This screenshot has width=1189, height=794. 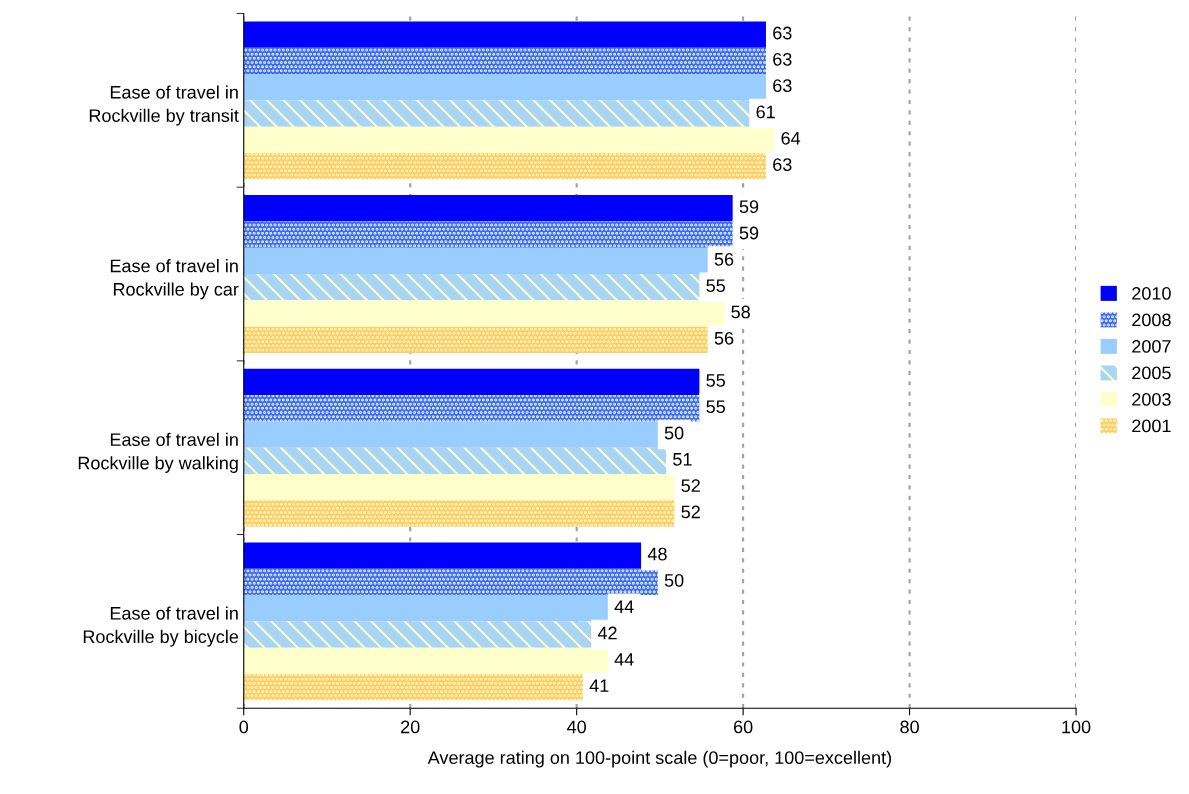 I want to click on data-label: 61, so click(x=765, y=112).